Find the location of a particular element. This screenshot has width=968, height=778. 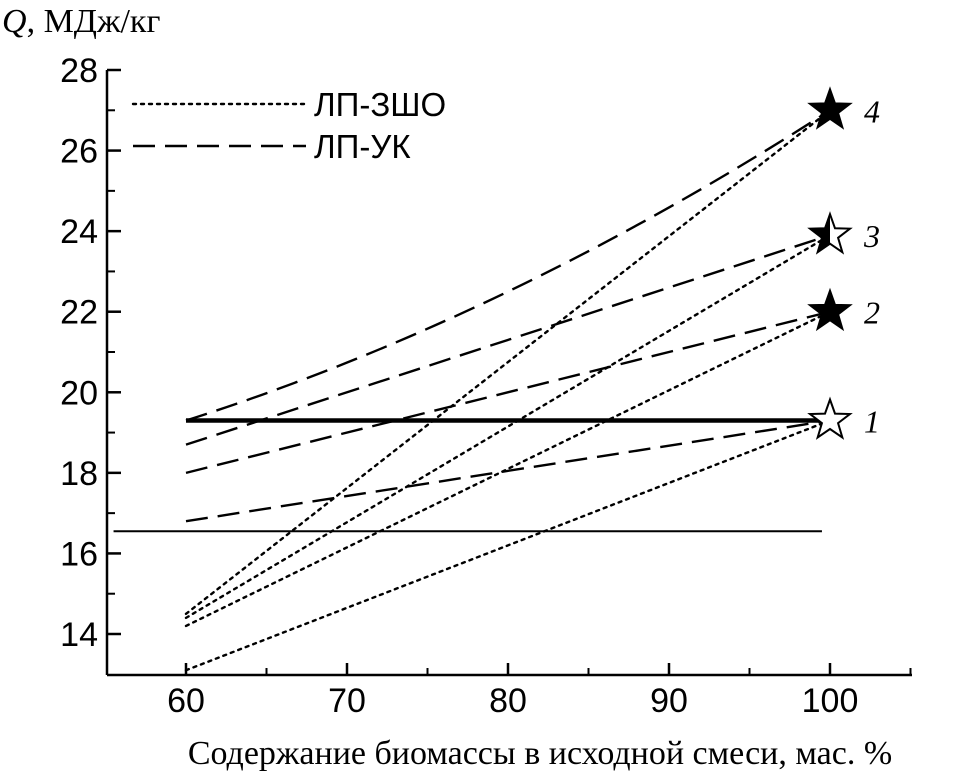

y-tick-label: 22 is located at coordinates (79, 313).